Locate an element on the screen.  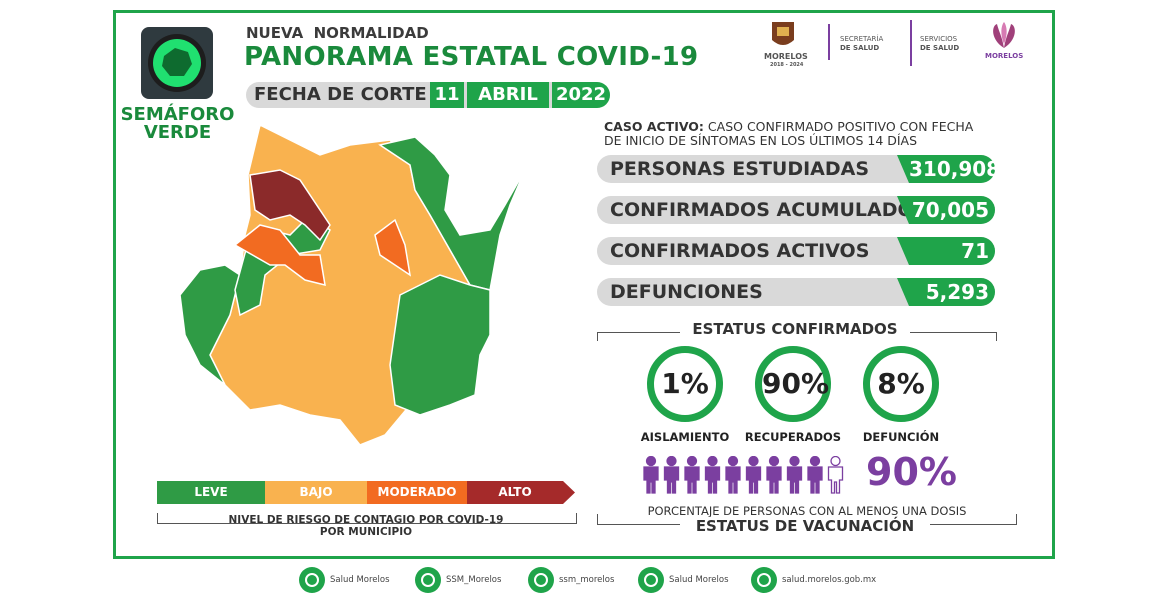
definition-term: CASO ACTIVO: is located at coordinates (654, 126).